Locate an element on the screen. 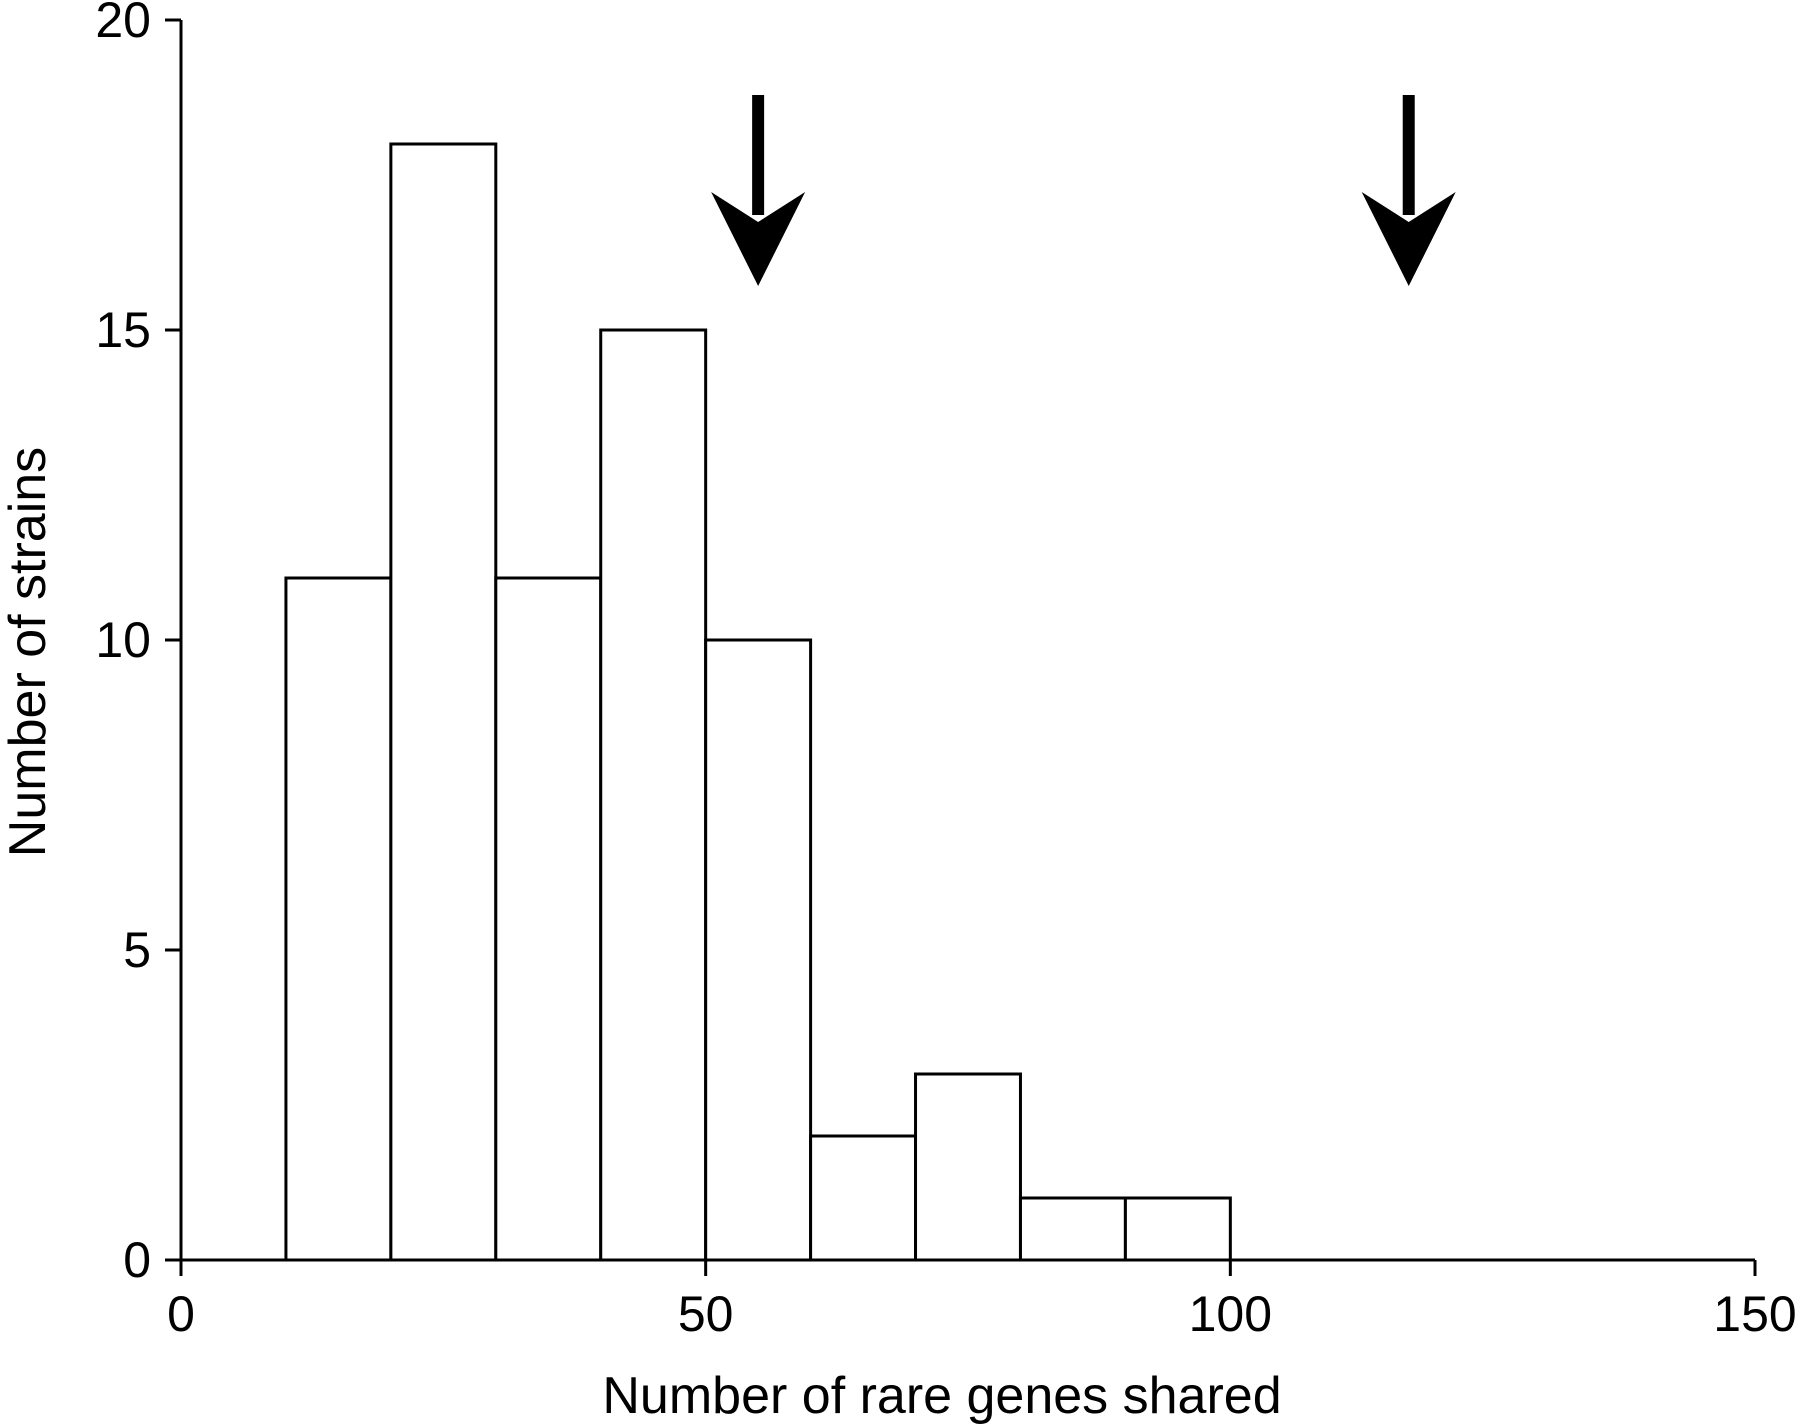  y-tick-label: 0 is located at coordinates (137, 1260).